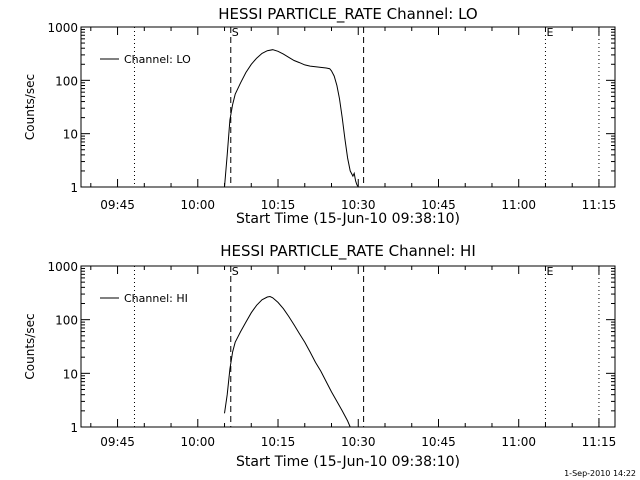 This screenshot has width=640, height=480. What do you see at coordinates (287, 361) in the screenshot?
I see `series-line-hi` at bounding box center [287, 361].